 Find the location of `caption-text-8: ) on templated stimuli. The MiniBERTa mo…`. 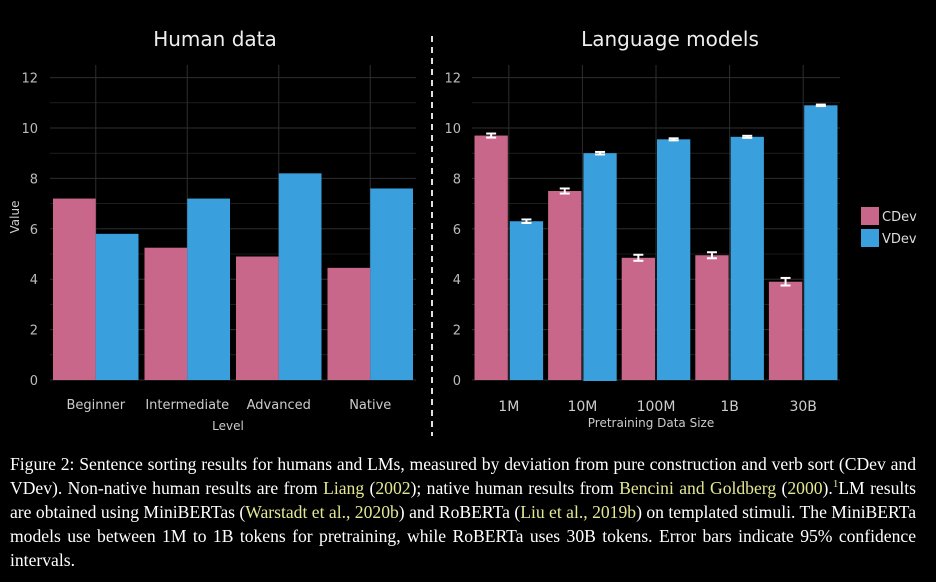

caption-text-8: ) on templated stimuli. The MiniBERTa mo… is located at coordinates (463, 536).